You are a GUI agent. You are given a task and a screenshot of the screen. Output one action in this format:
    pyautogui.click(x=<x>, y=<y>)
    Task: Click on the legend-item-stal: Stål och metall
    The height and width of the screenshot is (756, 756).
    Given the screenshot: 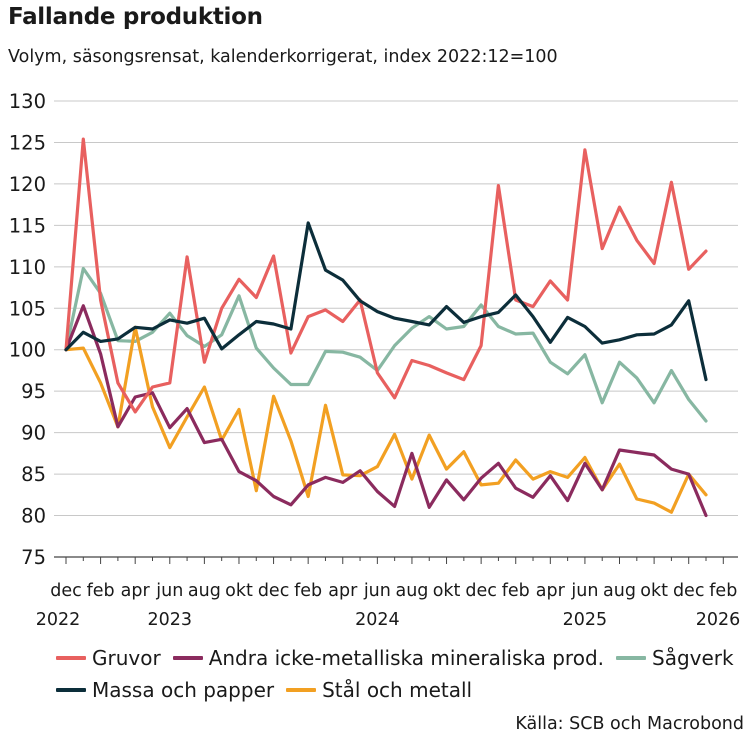 What is the action you would take?
    pyautogui.click(x=379, y=690)
    